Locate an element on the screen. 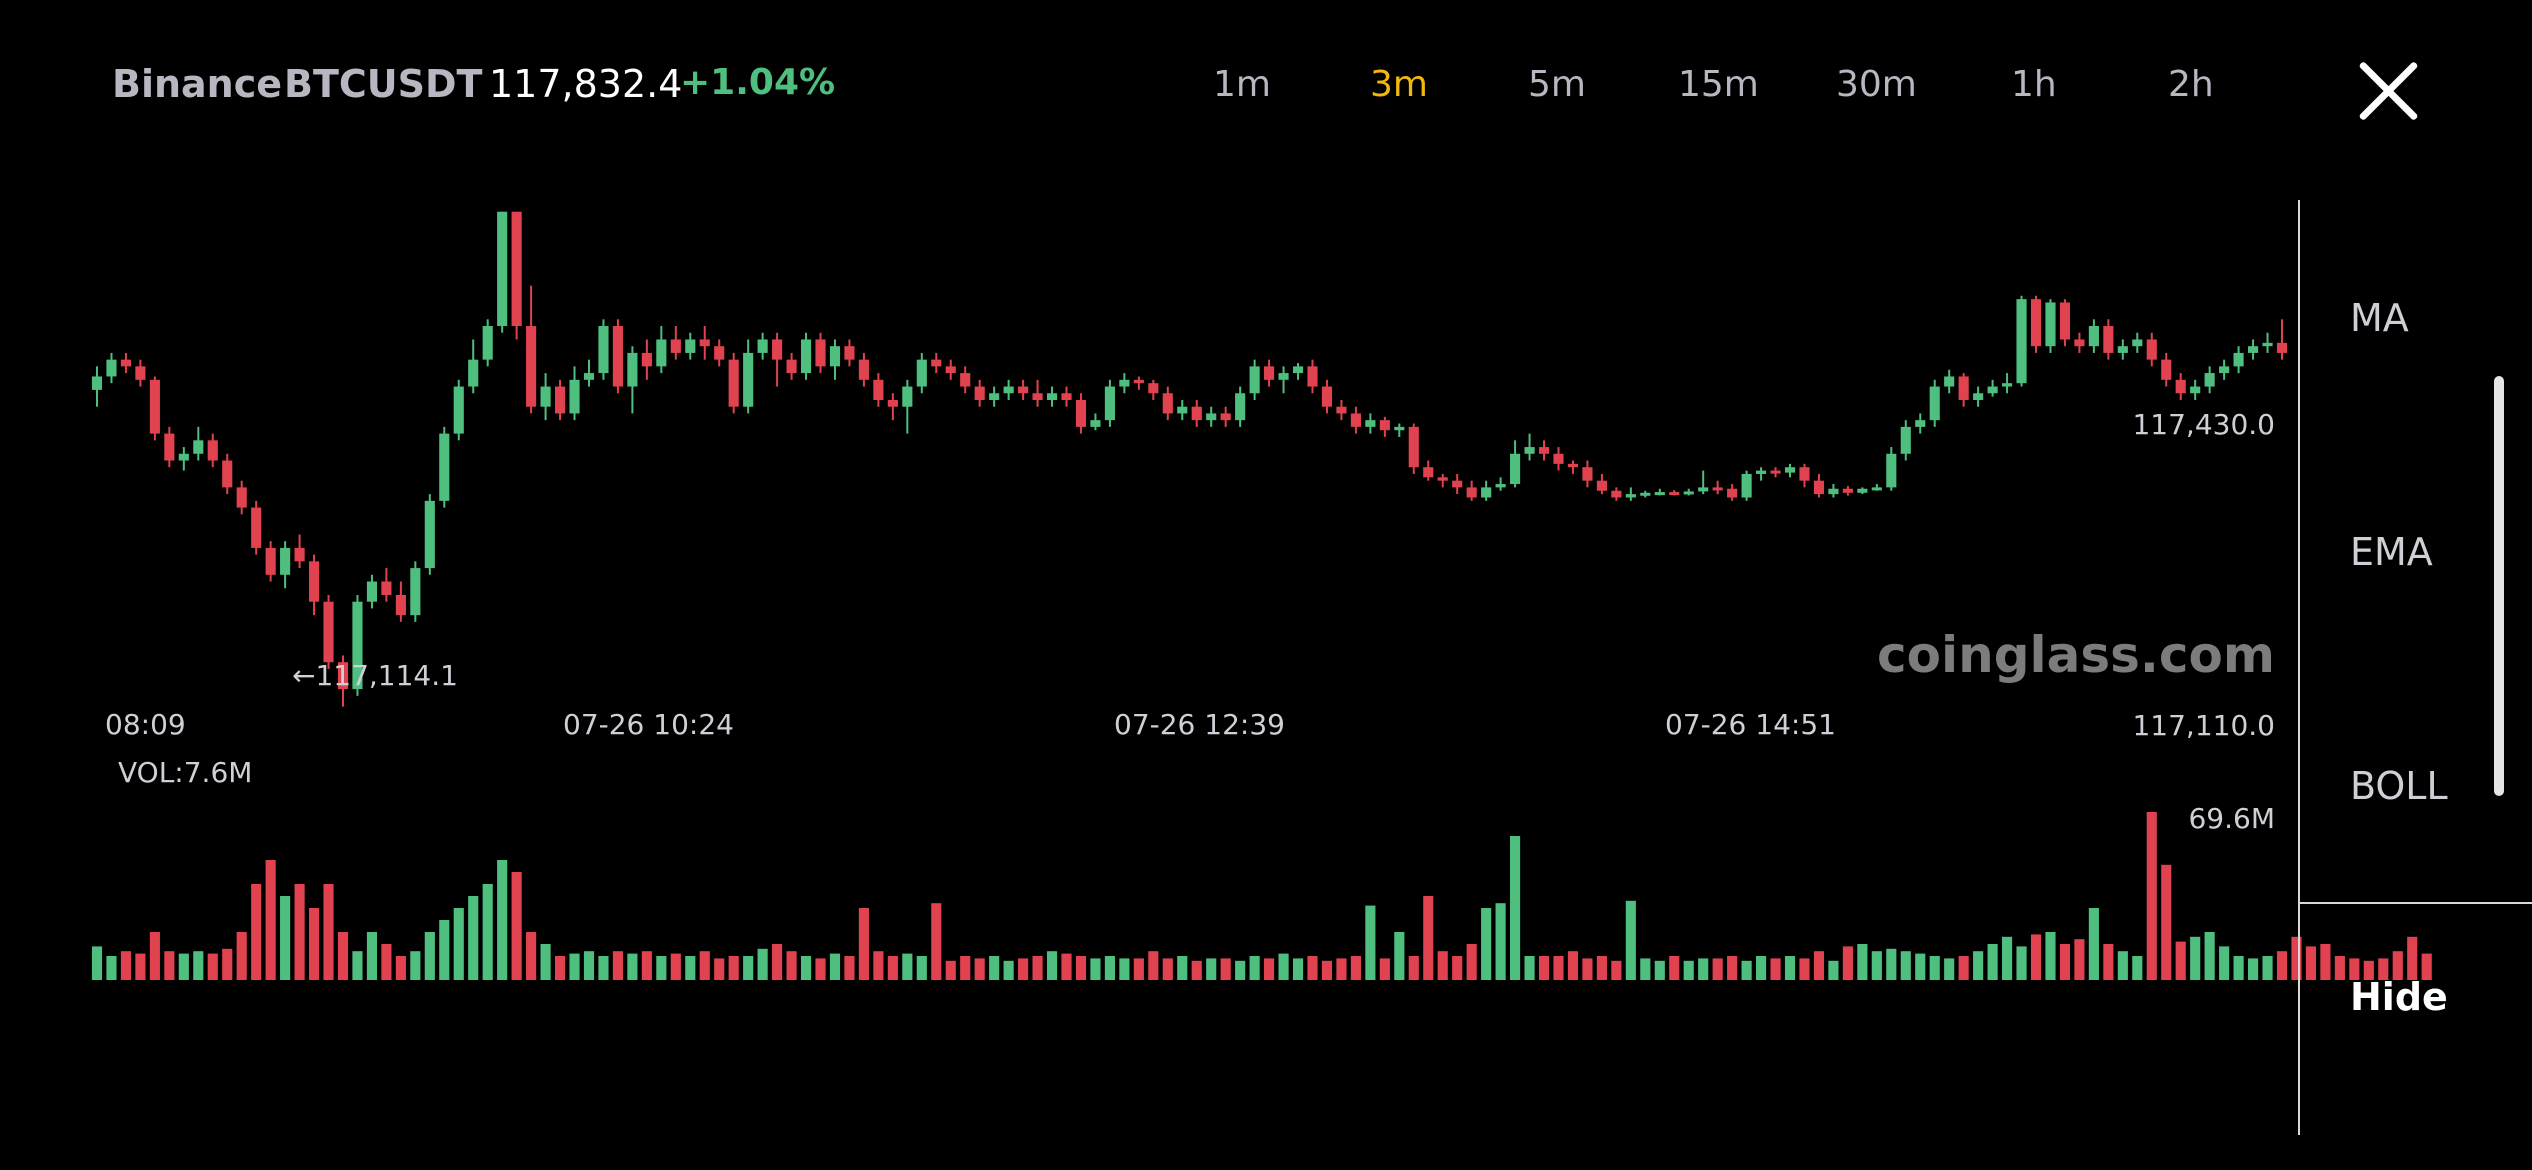  tab-5m: 5m is located at coordinates (1557, 84).